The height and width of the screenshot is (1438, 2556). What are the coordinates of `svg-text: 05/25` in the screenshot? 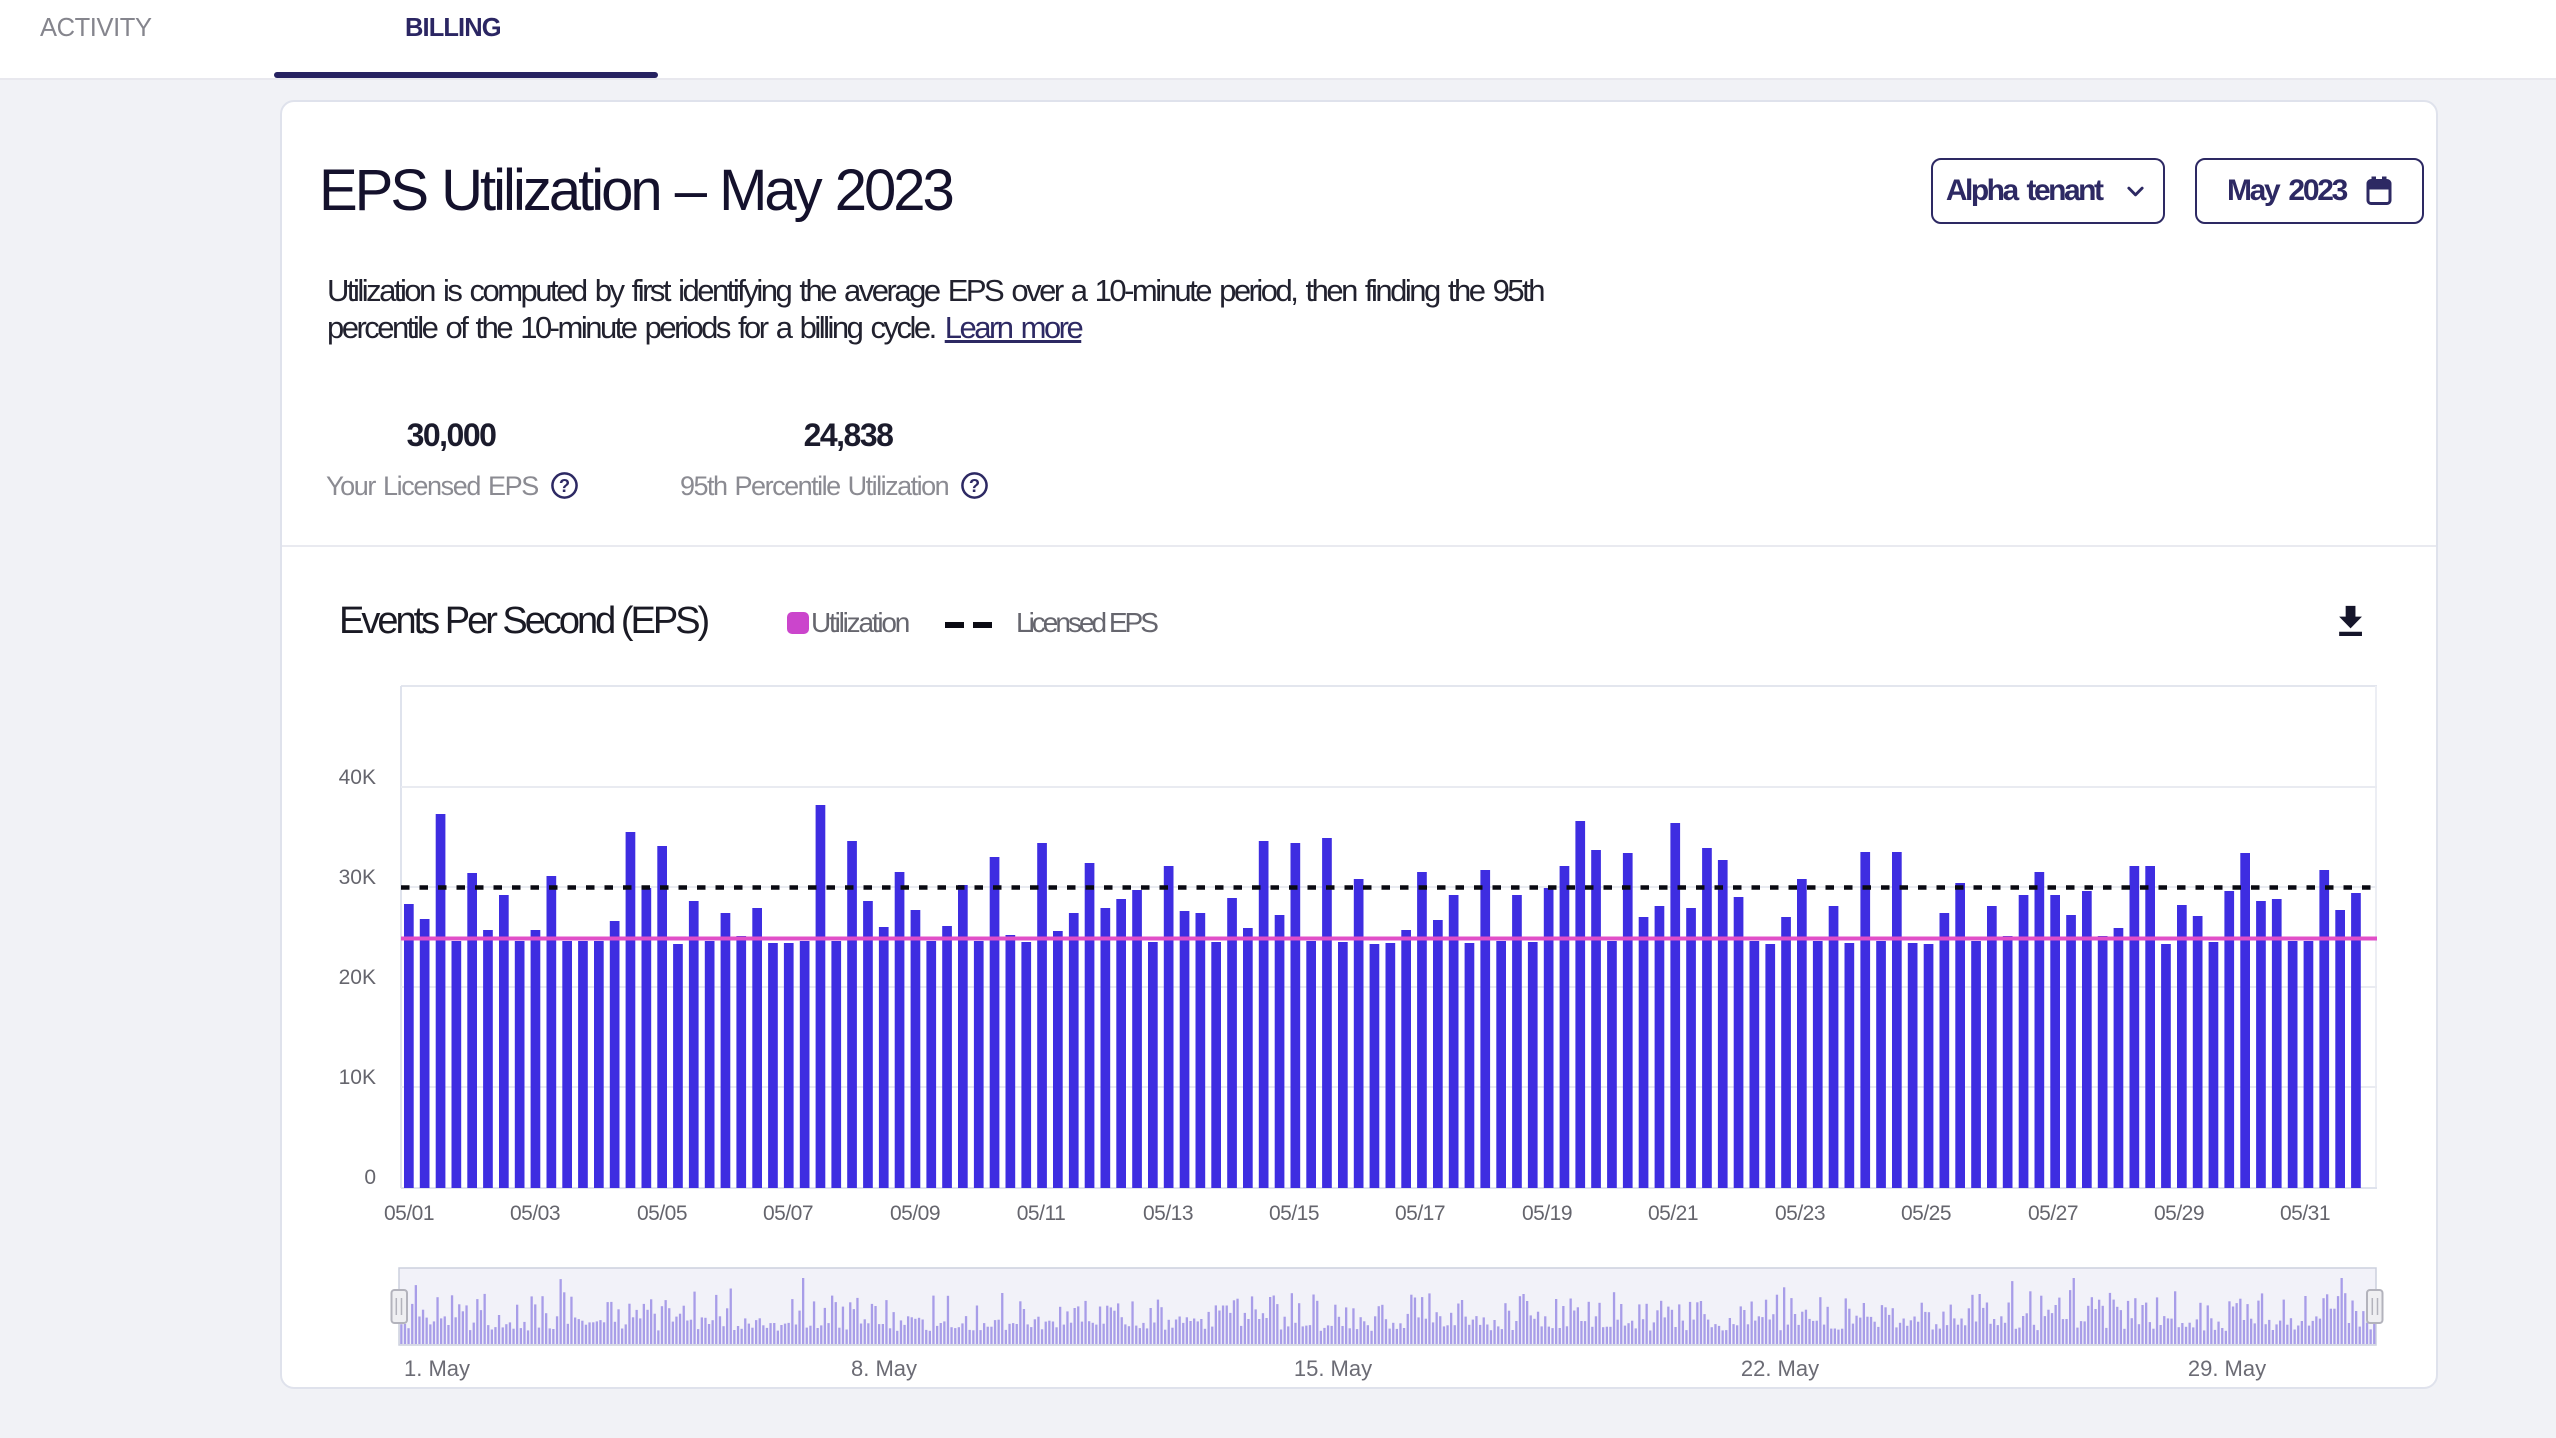 It's located at (1926, 1213).